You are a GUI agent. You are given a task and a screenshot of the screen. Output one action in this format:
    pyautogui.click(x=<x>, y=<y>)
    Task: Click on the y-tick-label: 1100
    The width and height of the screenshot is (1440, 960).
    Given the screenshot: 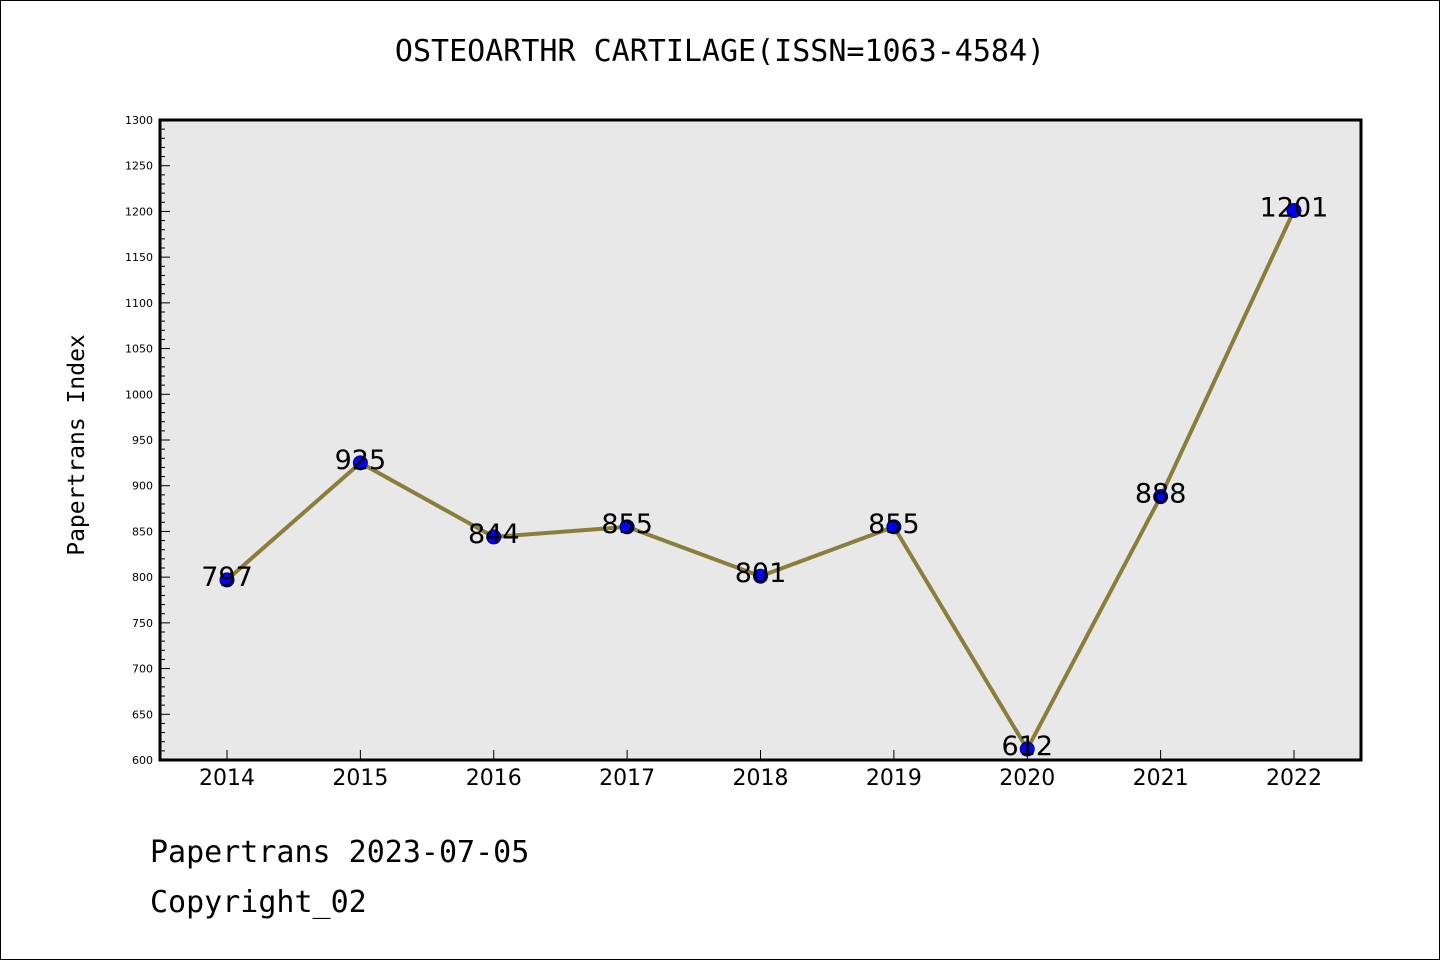 What is the action you would take?
    pyautogui.click(x=139, y=303)
    